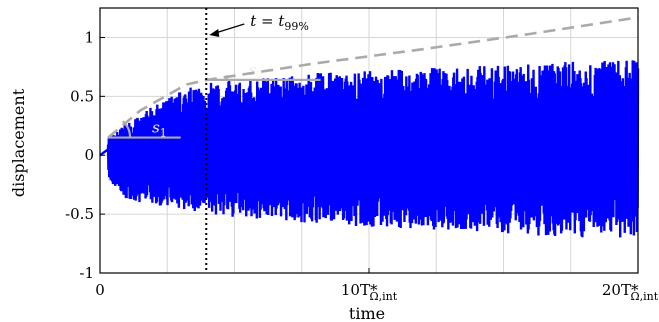  Describe the element at coordinates (82, 96) in the screenshot. I see `y-tick-label: 0.5` at that location.